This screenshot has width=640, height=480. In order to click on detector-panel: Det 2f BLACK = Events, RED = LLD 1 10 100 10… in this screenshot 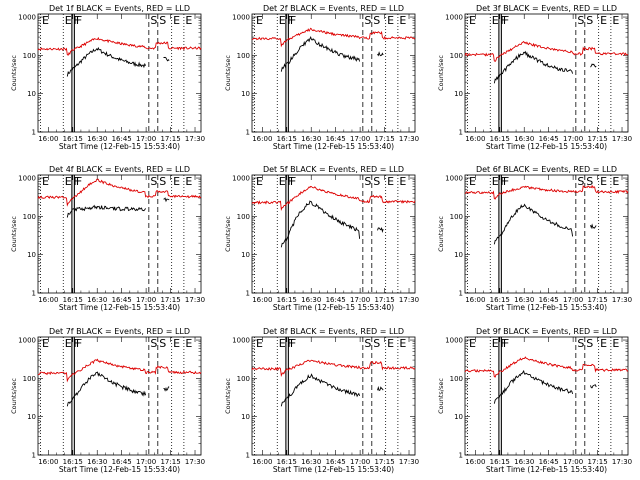, I will do `click(321, 77)`.